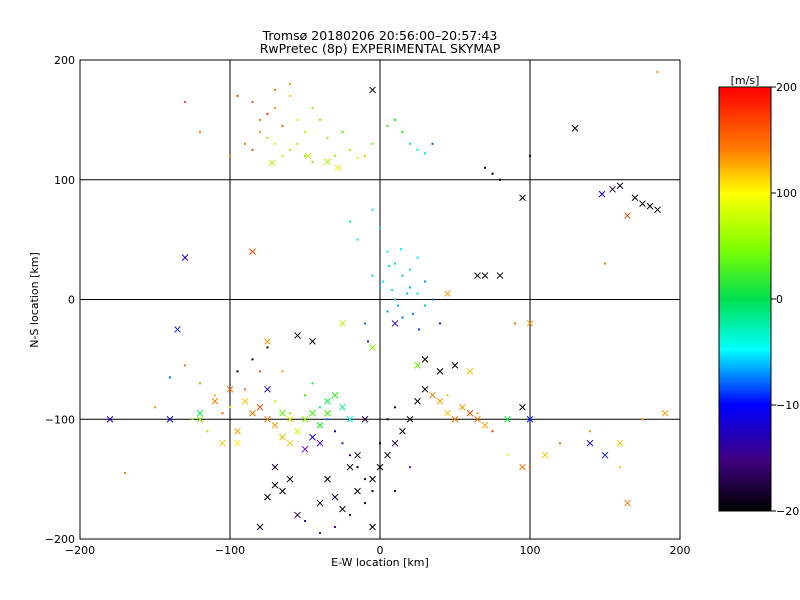 Image resolution: width=800 pixels, height=600 pixels. What do you see at coordinates (80, 550) in the screenshot?
I see `x-tick-label: −200` at bounding box center [80, 550].